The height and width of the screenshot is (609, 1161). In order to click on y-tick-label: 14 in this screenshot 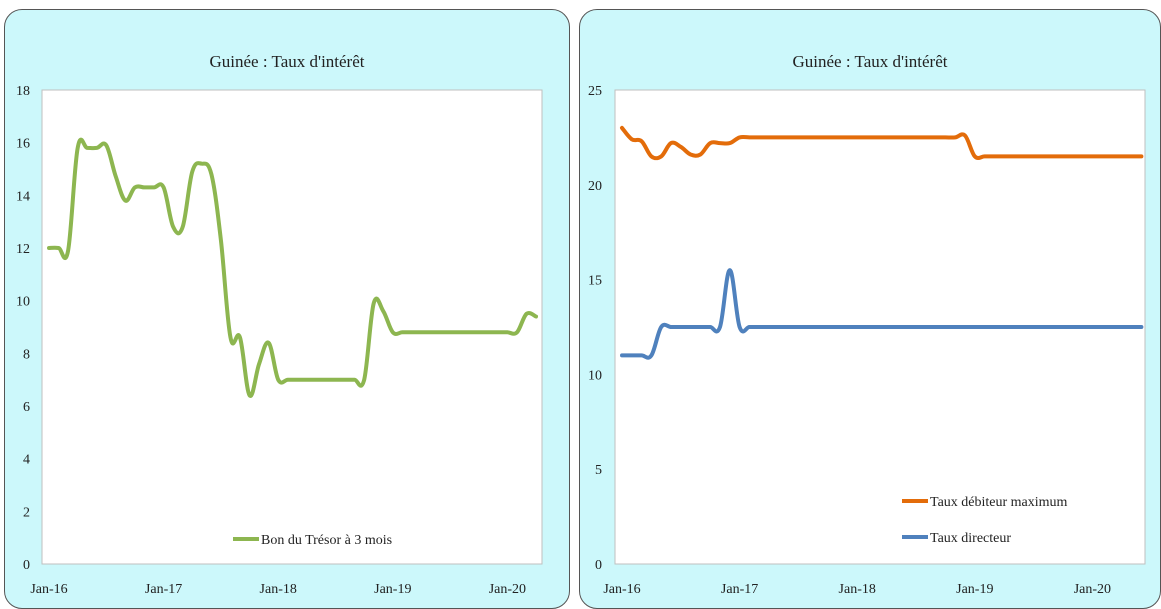, I will do `click(23, 196)`.